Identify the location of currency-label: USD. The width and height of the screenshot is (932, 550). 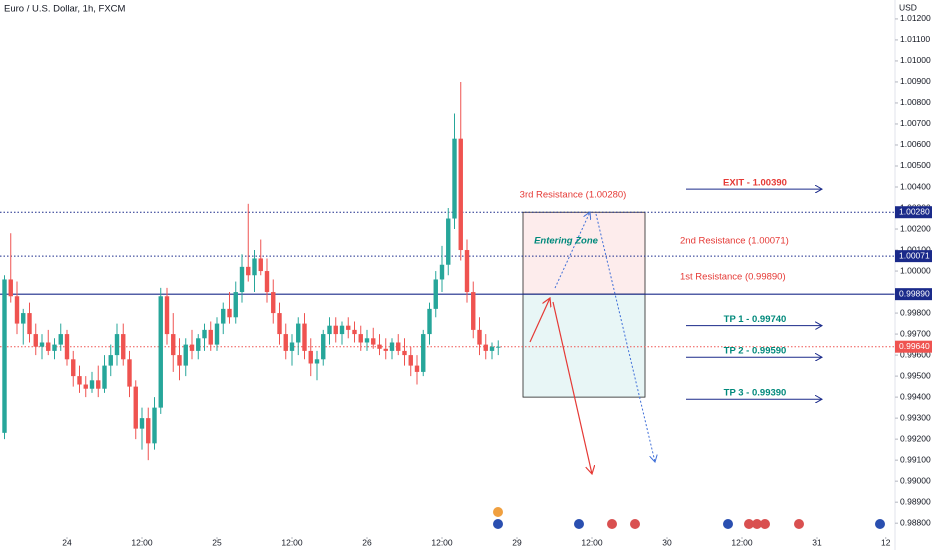
(908, 7).